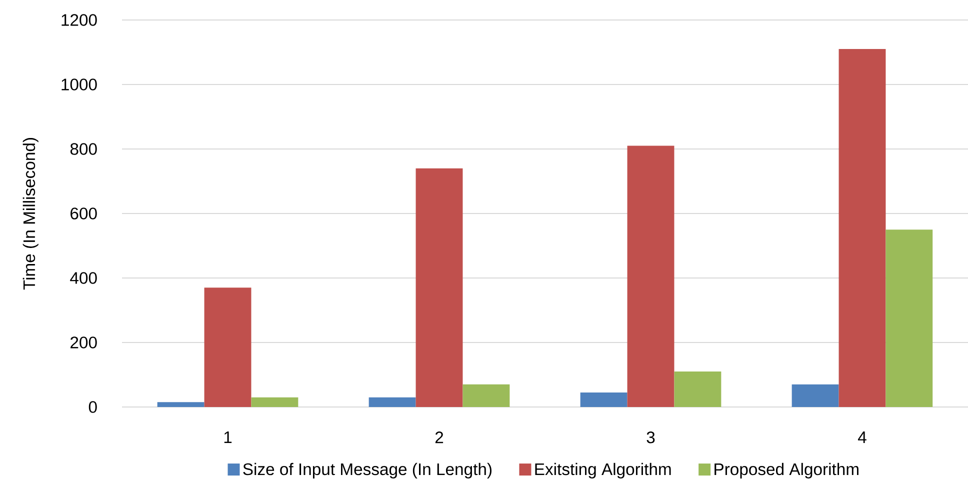  Describe the element at coordinates (79, 20) in the screenshot. I see `y-tick-label: 1200` at that location.